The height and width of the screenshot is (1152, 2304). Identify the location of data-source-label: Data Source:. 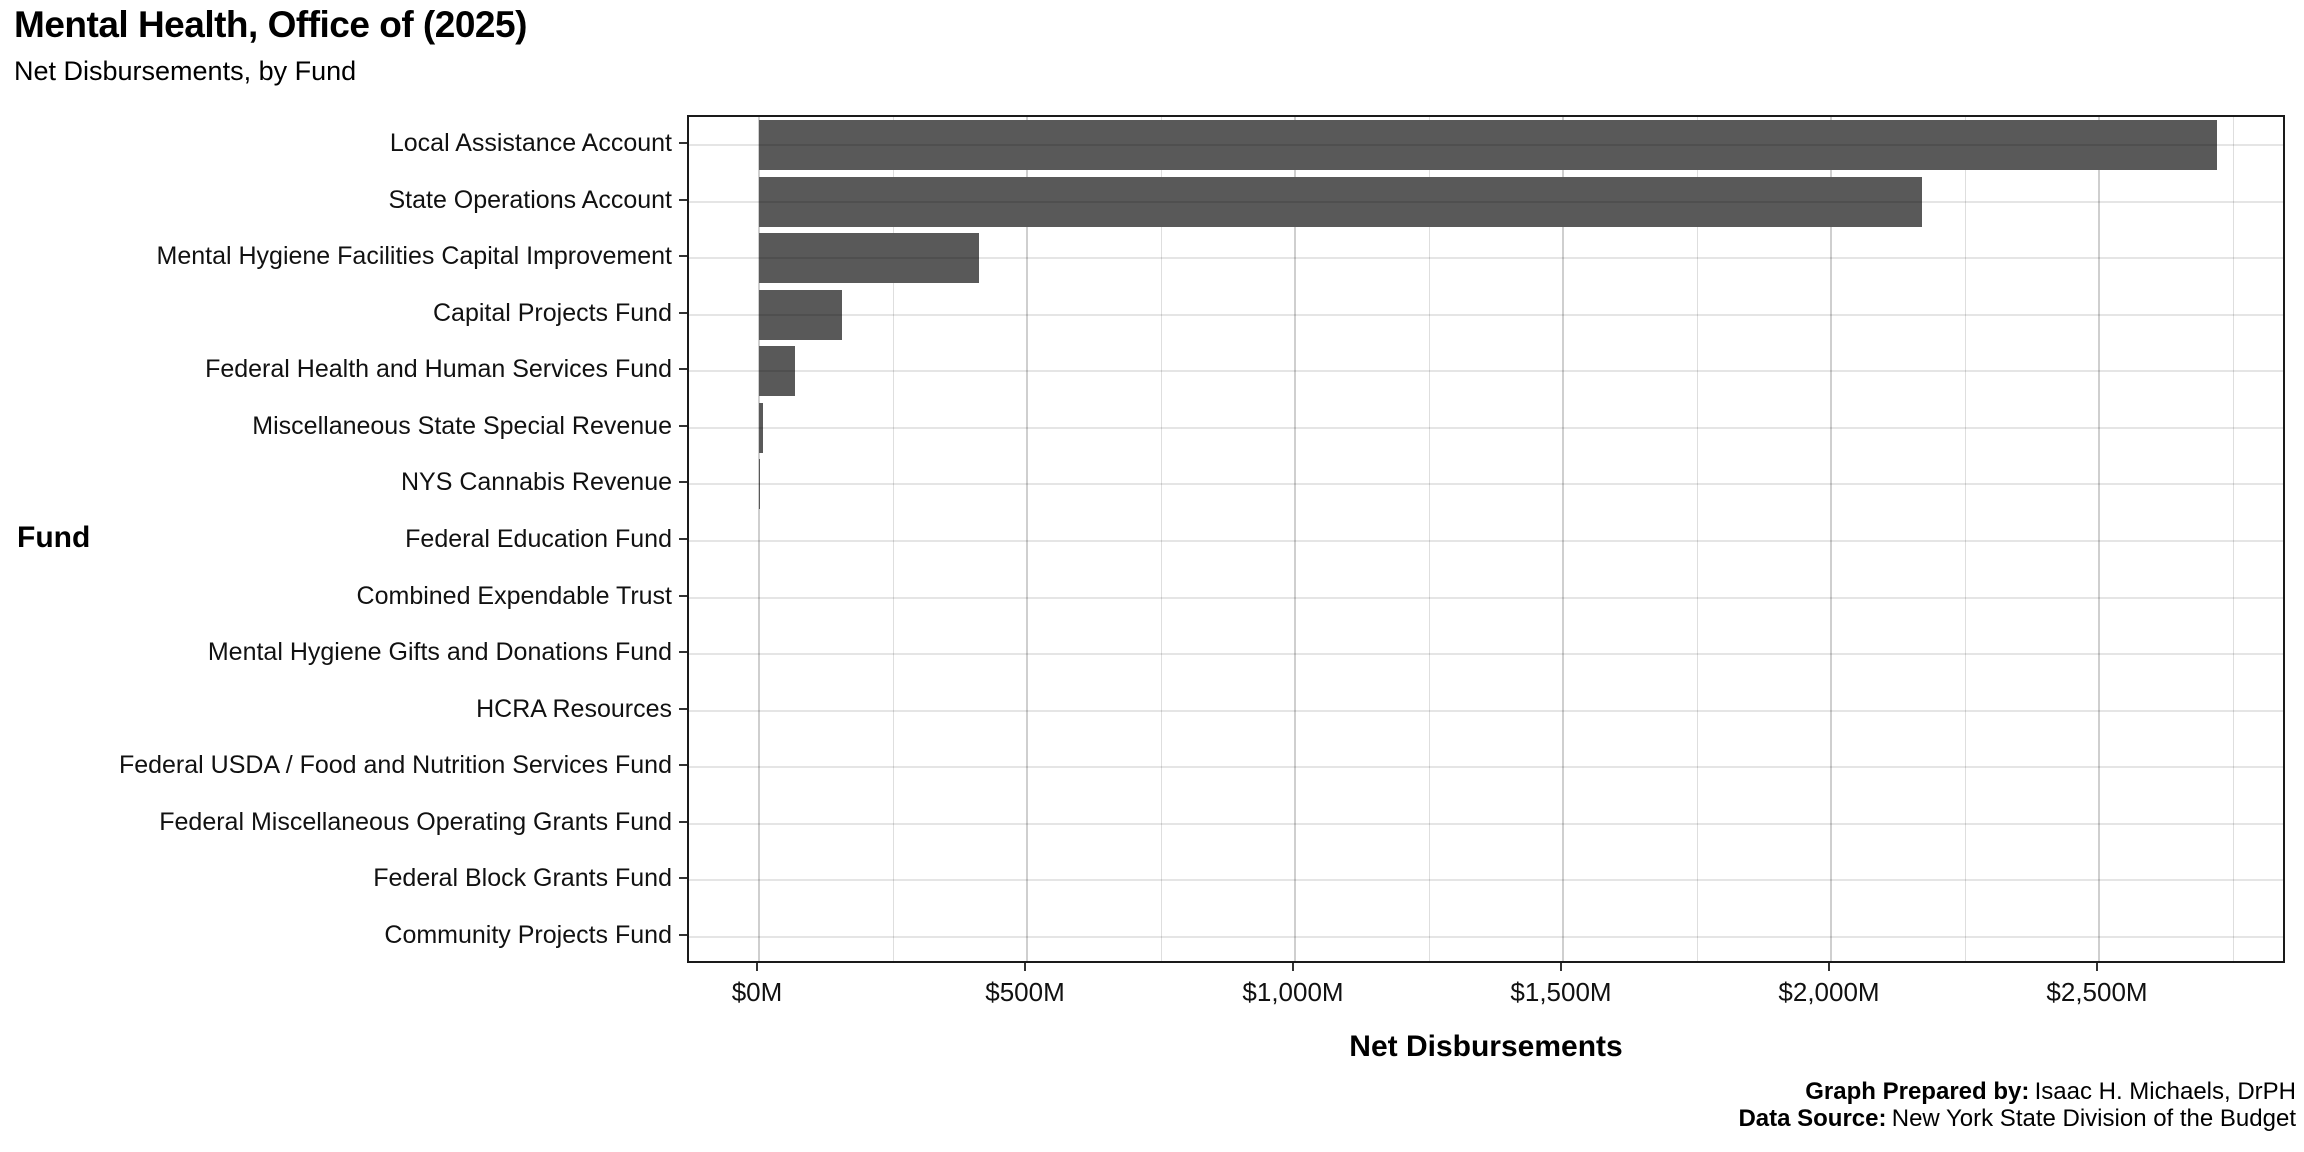
(1812, 1118).